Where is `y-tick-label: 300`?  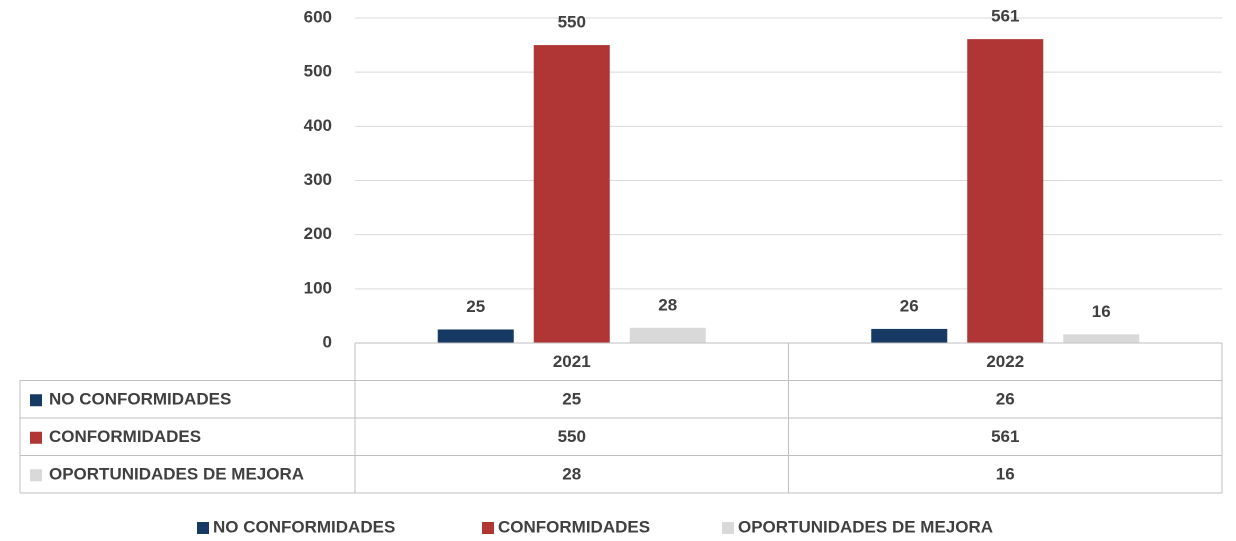 y-tick-label: 300 is located at coordinates (318, 179).